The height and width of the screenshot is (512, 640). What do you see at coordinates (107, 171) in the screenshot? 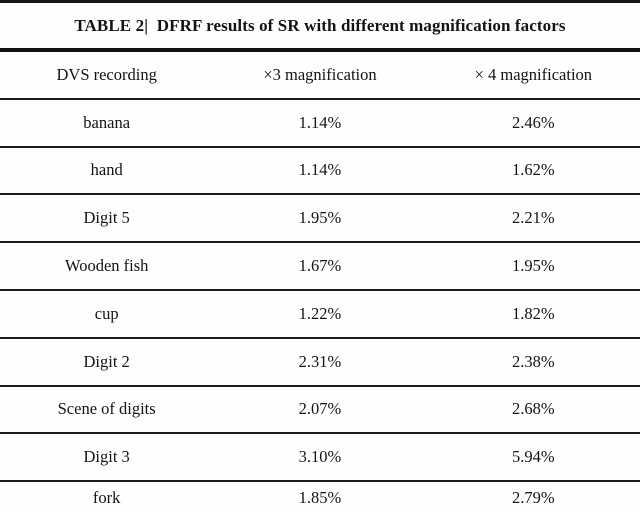
I see `recording-name-cell: hand` at bounding box center [107, 171].